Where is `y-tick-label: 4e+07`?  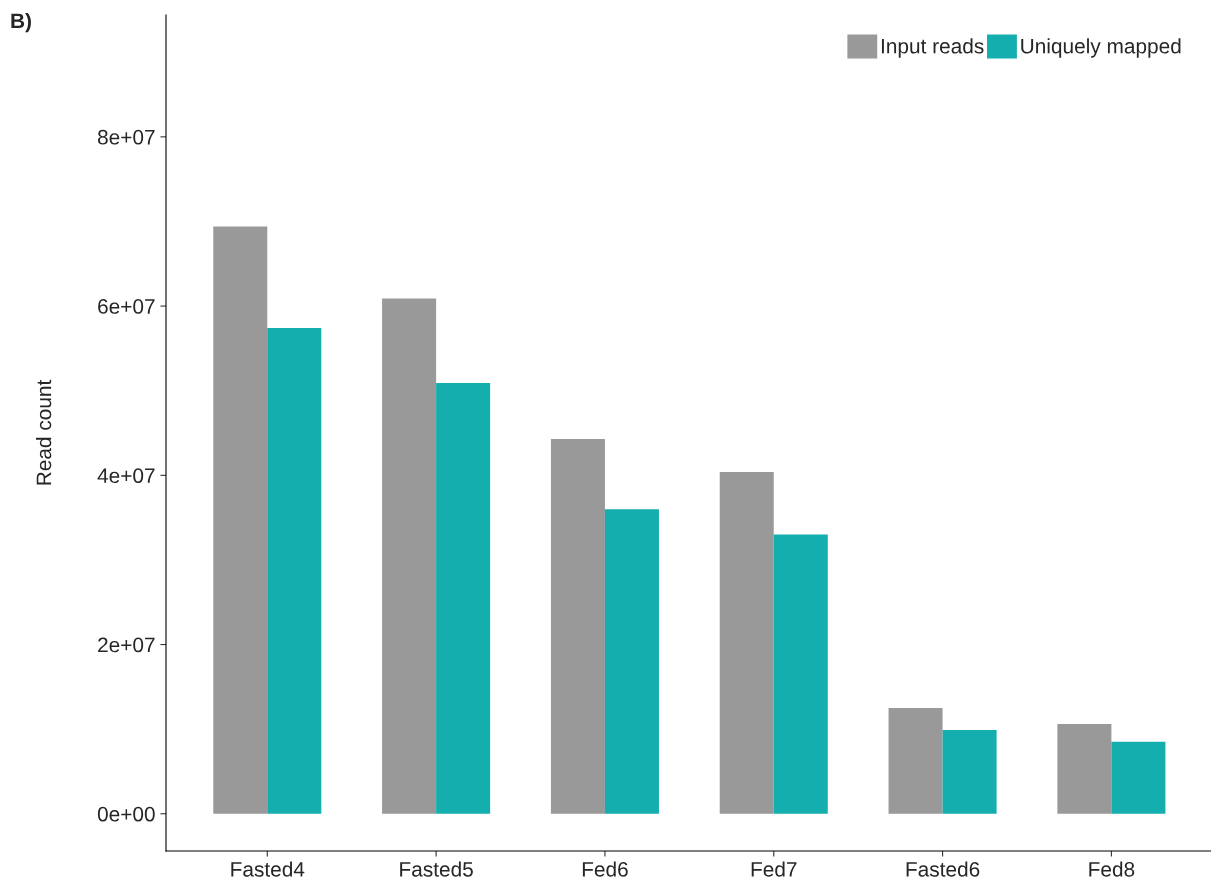
y-tick-label: 4e+07 is located at coordinates (126, 476).